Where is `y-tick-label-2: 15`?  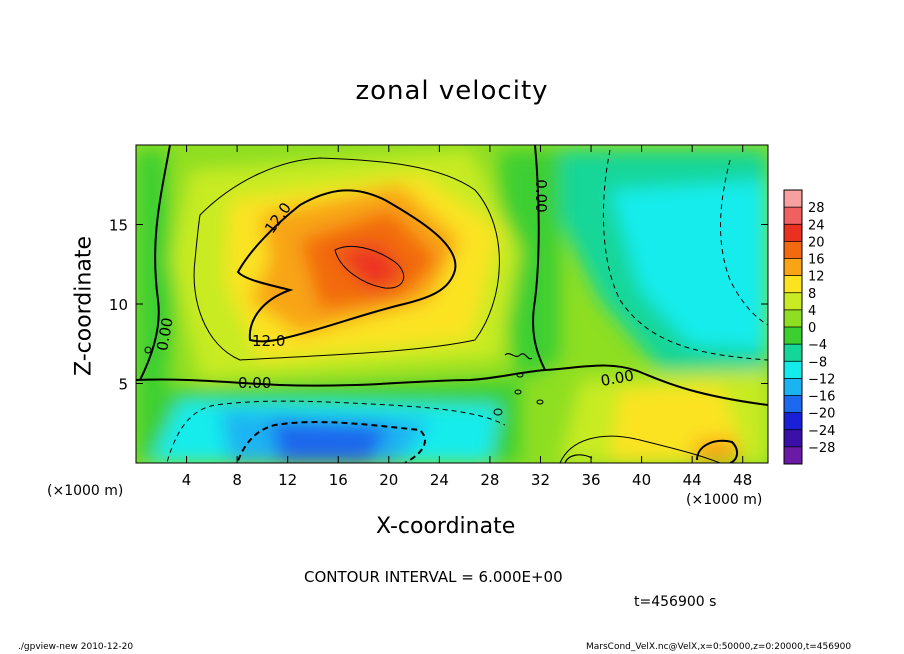
y-tick-label-2: 15 is located at coordinates (118, 226).